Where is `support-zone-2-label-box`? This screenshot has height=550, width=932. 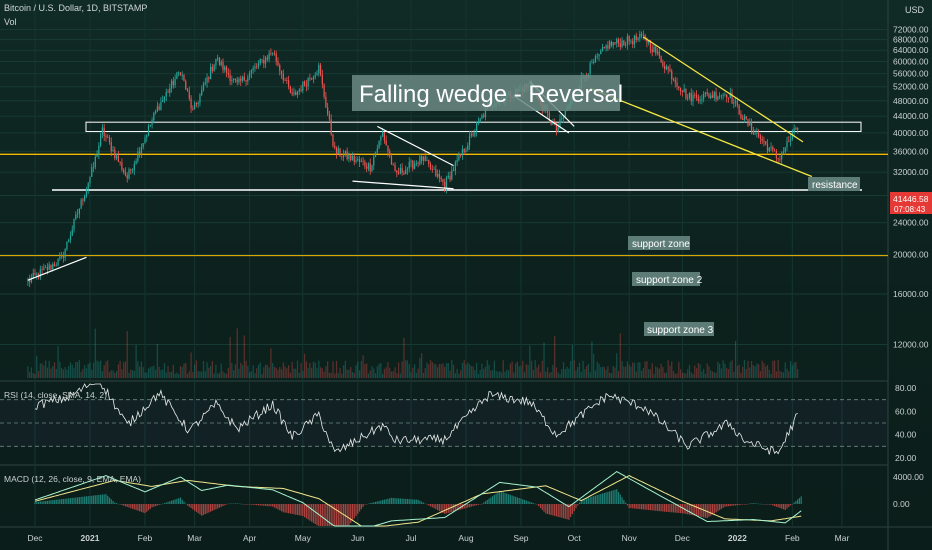 support-zone-2-label-box is located at coordinates (666, 279).